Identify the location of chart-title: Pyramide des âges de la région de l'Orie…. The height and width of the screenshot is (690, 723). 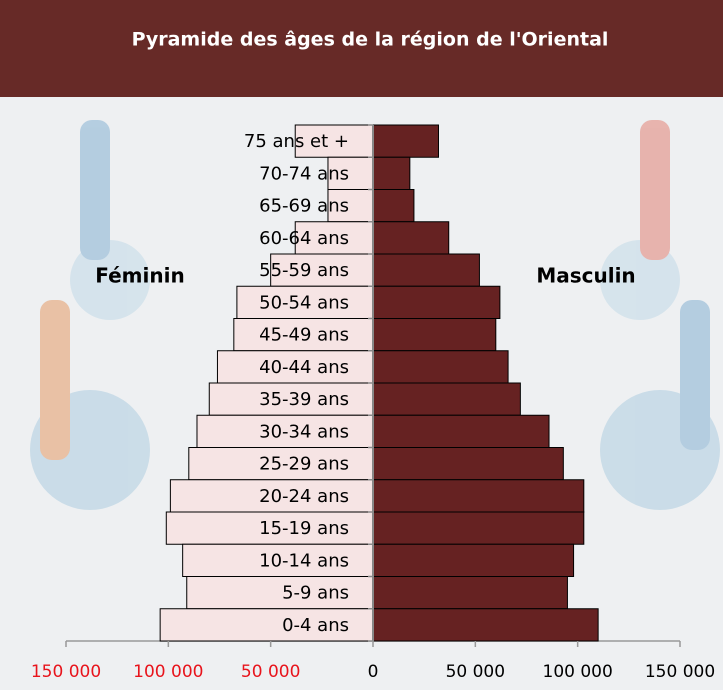
(370, 40).